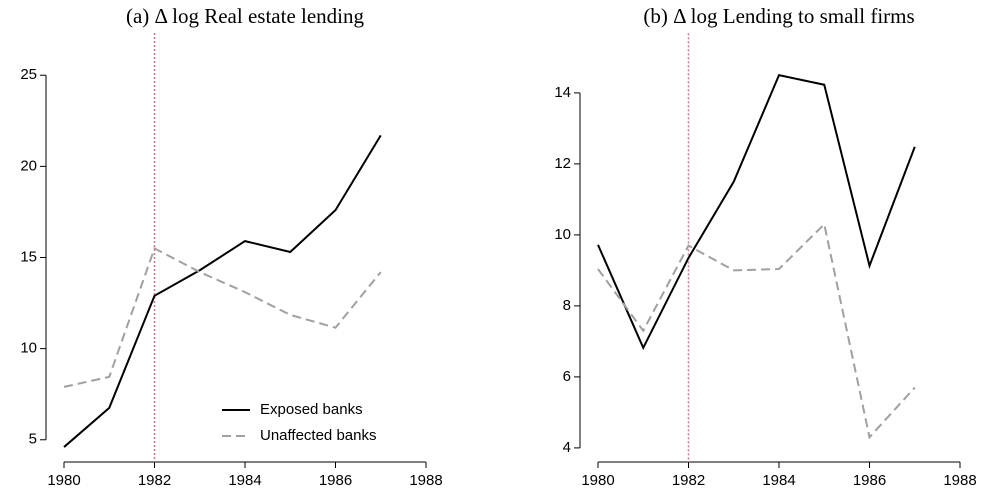 This screenshot has height=499, width=982. What do you see at coordinates (28, 165) in the screenshot?
I see `y-tick-label: 20` at bounding box center [28, 165].